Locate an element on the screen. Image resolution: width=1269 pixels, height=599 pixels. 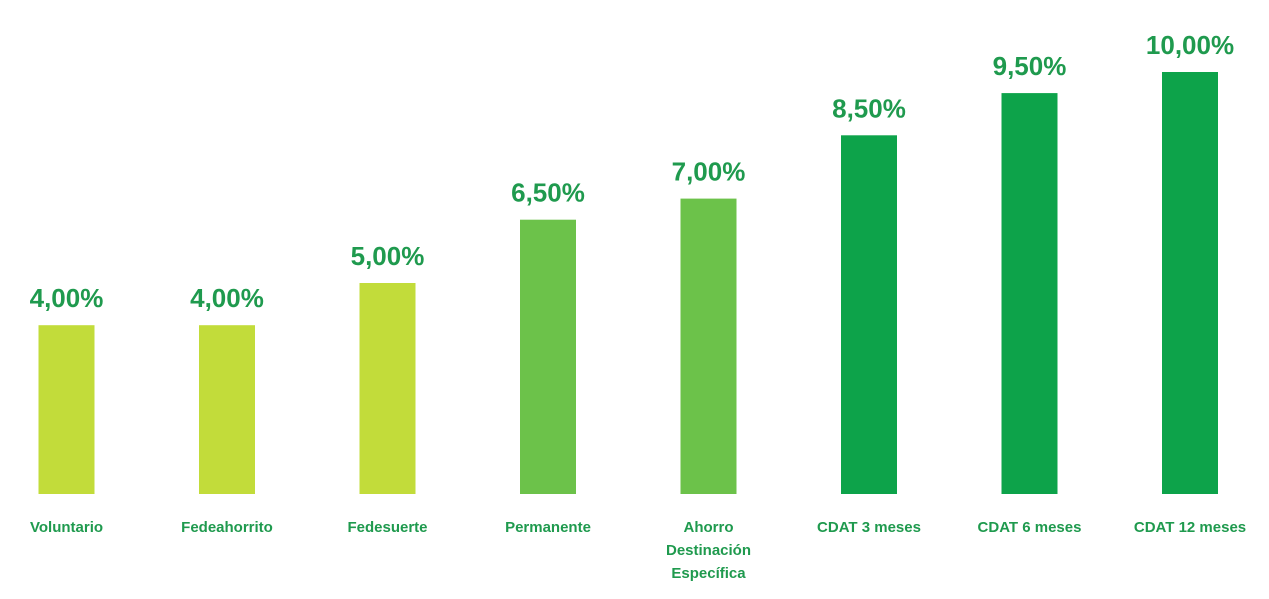
category-label-line: CDAT 6 meses is located at coordinates (1030, 527).